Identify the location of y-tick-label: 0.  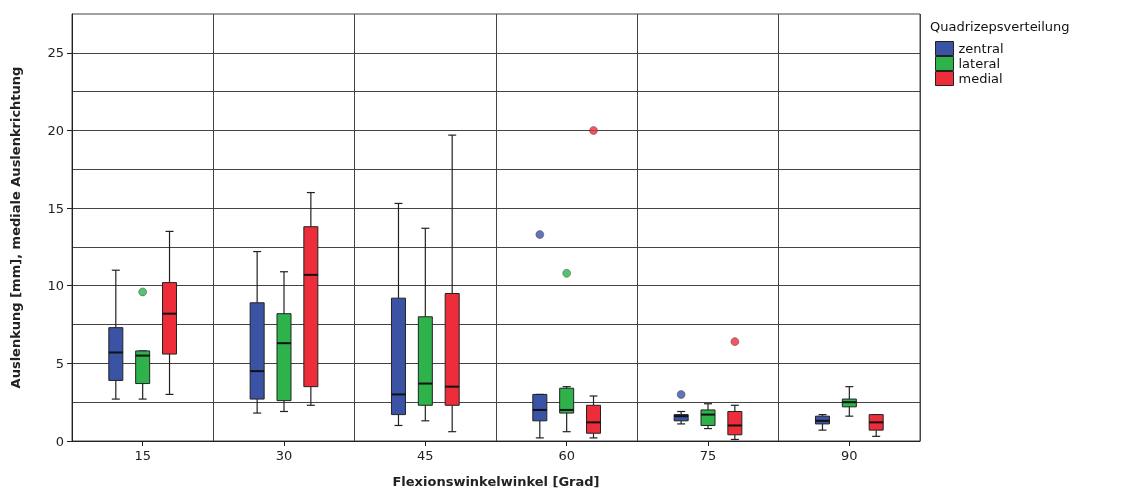
(59, 441).